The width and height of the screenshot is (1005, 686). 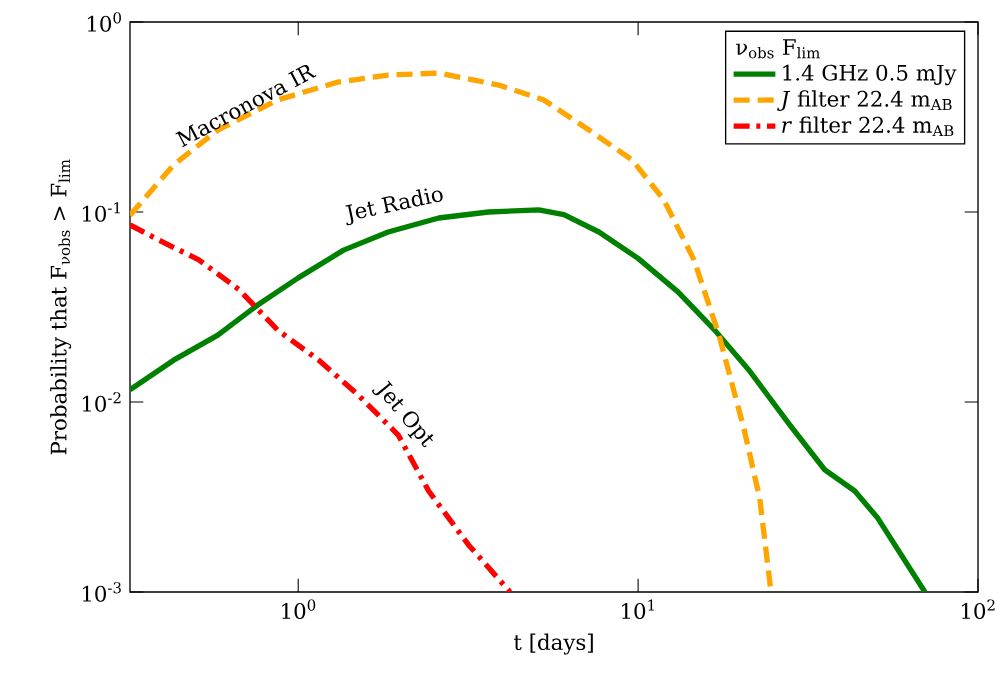 What do you see at coordinates (777, 49) in the screenshot?
I see `legend-title: ν$_{obs}$ F$_{lim}$` at bounding box center [777, 49].